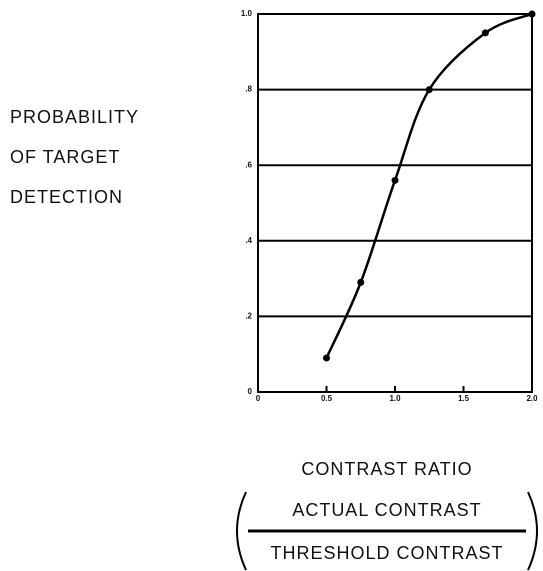 The height and width of the screenshot is (571, 543). Describe the element at coordinates (395, 398) in the screenshot. I see `x-tick-label: 1.0` at that location.